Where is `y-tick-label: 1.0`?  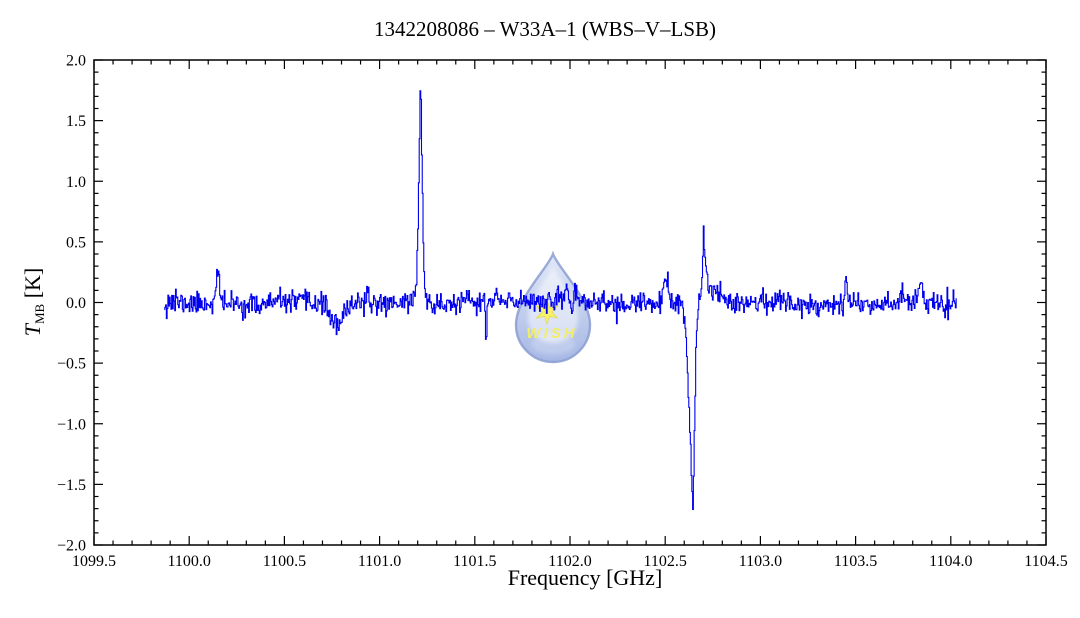
y-tick-label: 1.0 is located at coordinates (76, 182).